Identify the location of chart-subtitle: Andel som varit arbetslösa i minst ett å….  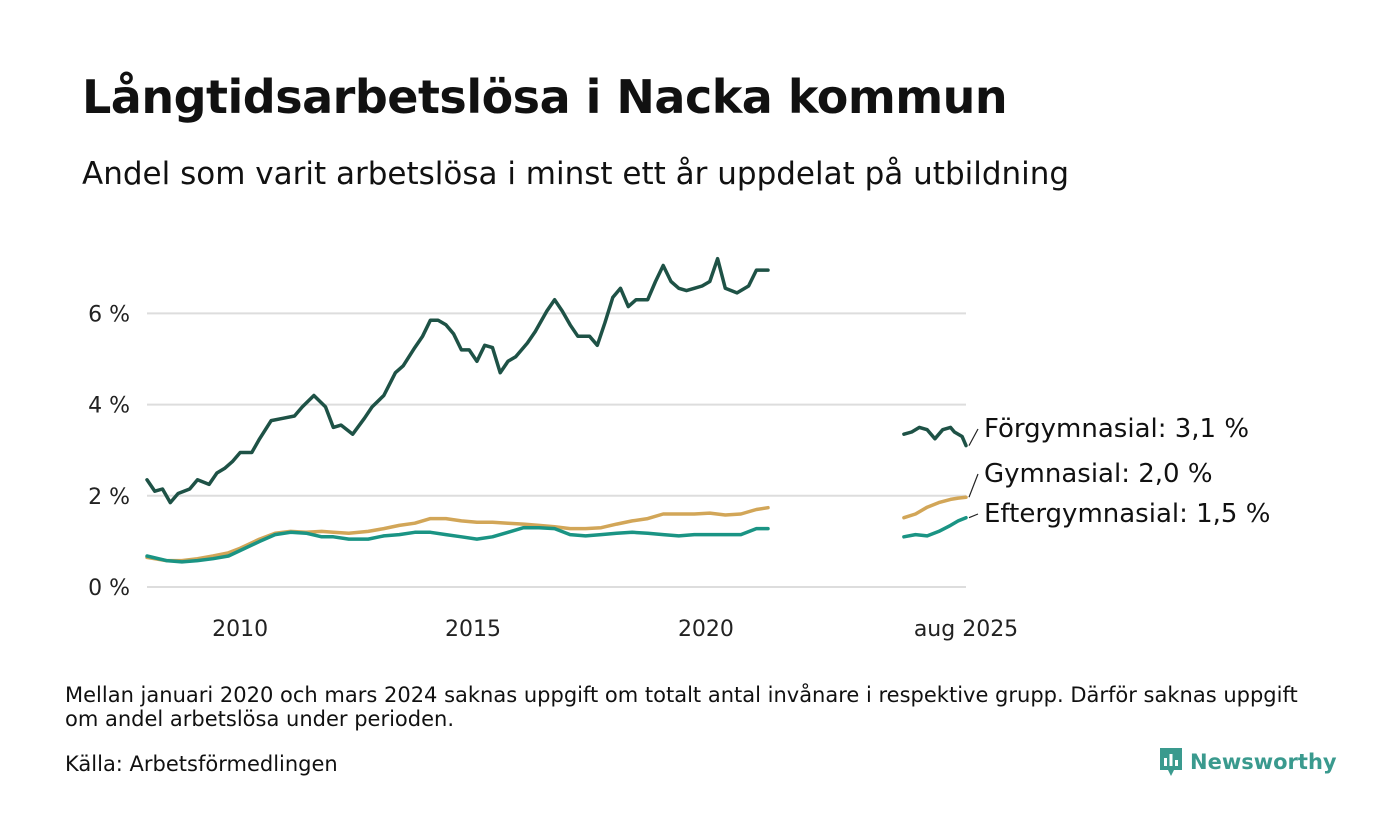
(576, 174).